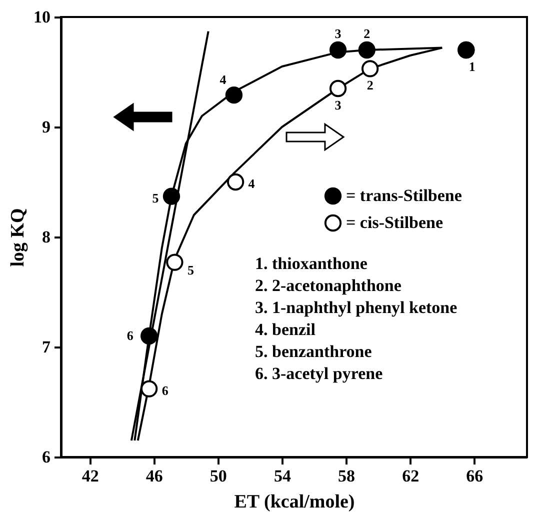 Image resolution: width=533 pixels, height=519 pixels. Describe the element at coordinates (294, 502) in the screenshot. I see `x-axis-title: ET (kcal/mole)` at that location.